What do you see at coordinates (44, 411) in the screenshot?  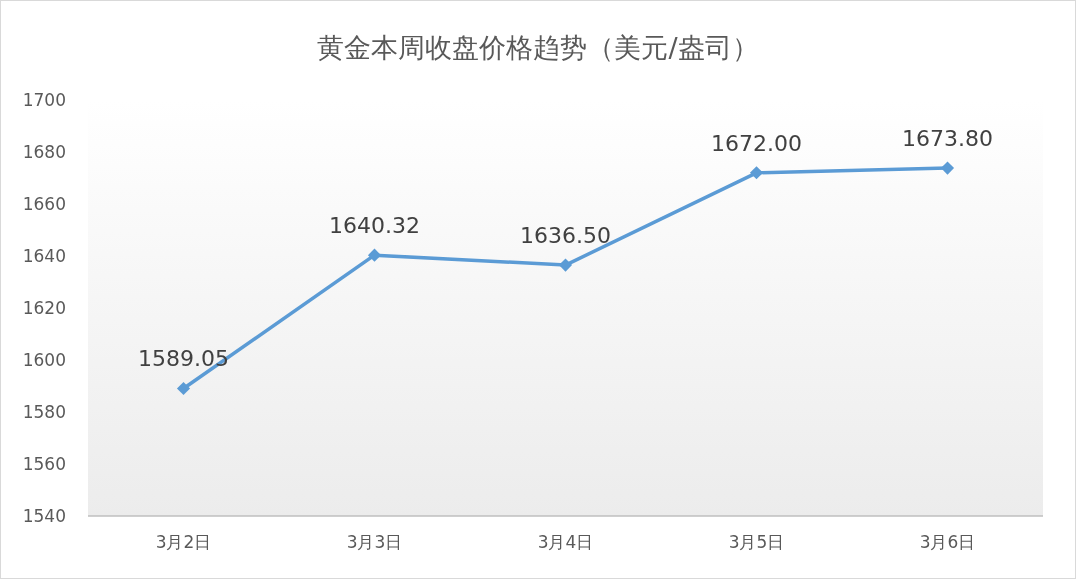 I see `y-tick-label: 1580` at bounding box center [44, 411].